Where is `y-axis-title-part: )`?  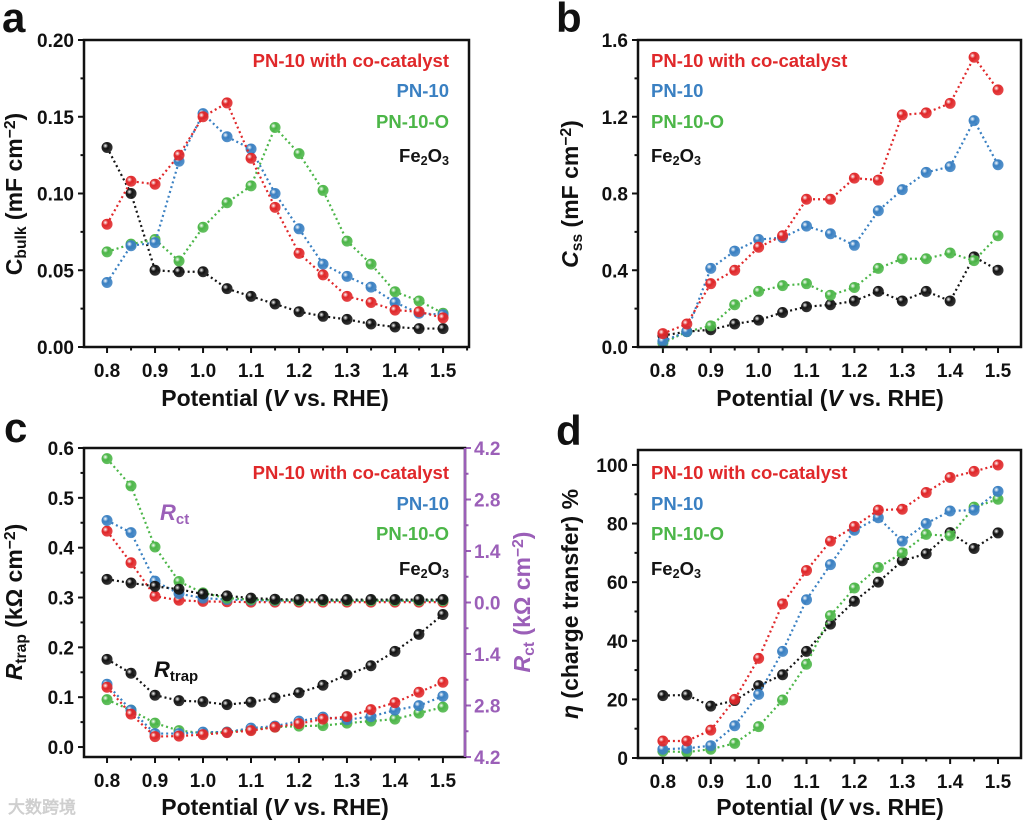 y-axis-title-part: ) is located at coordinates (570, 124).